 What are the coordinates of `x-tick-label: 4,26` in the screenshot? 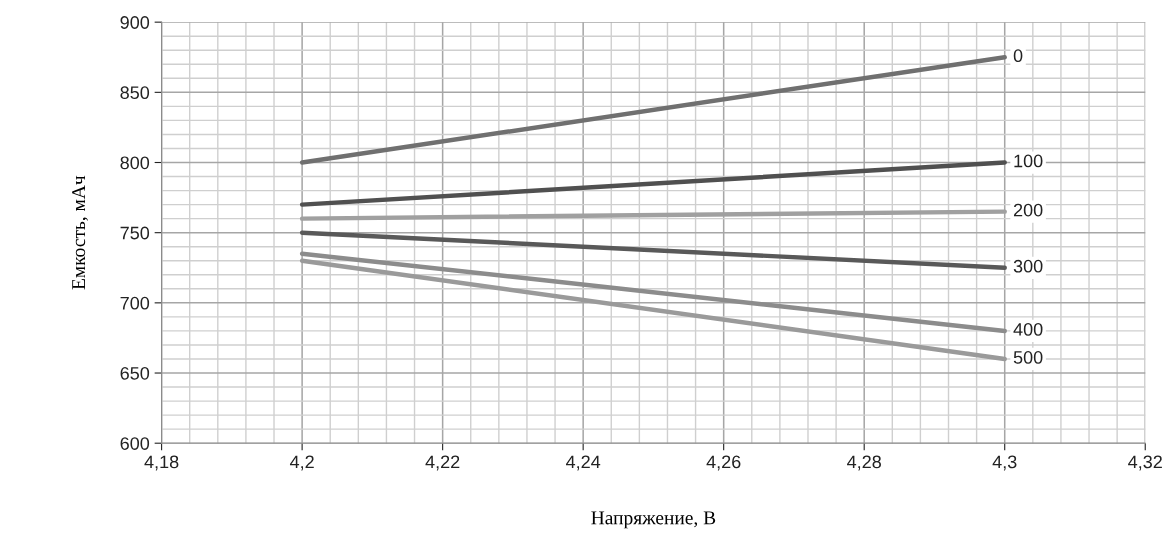 It's located at (723, 463).